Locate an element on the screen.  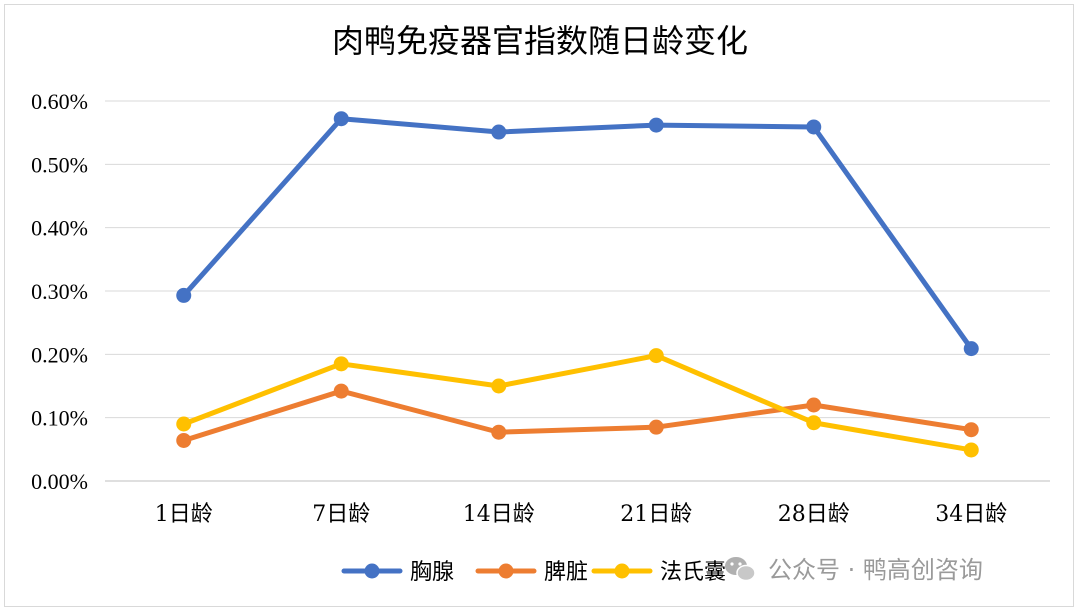
x-axis-ticks: 1日龄 7日龄 14日龄 21日龄 28日龄 34日龄 is located at coordinates (581, 514).